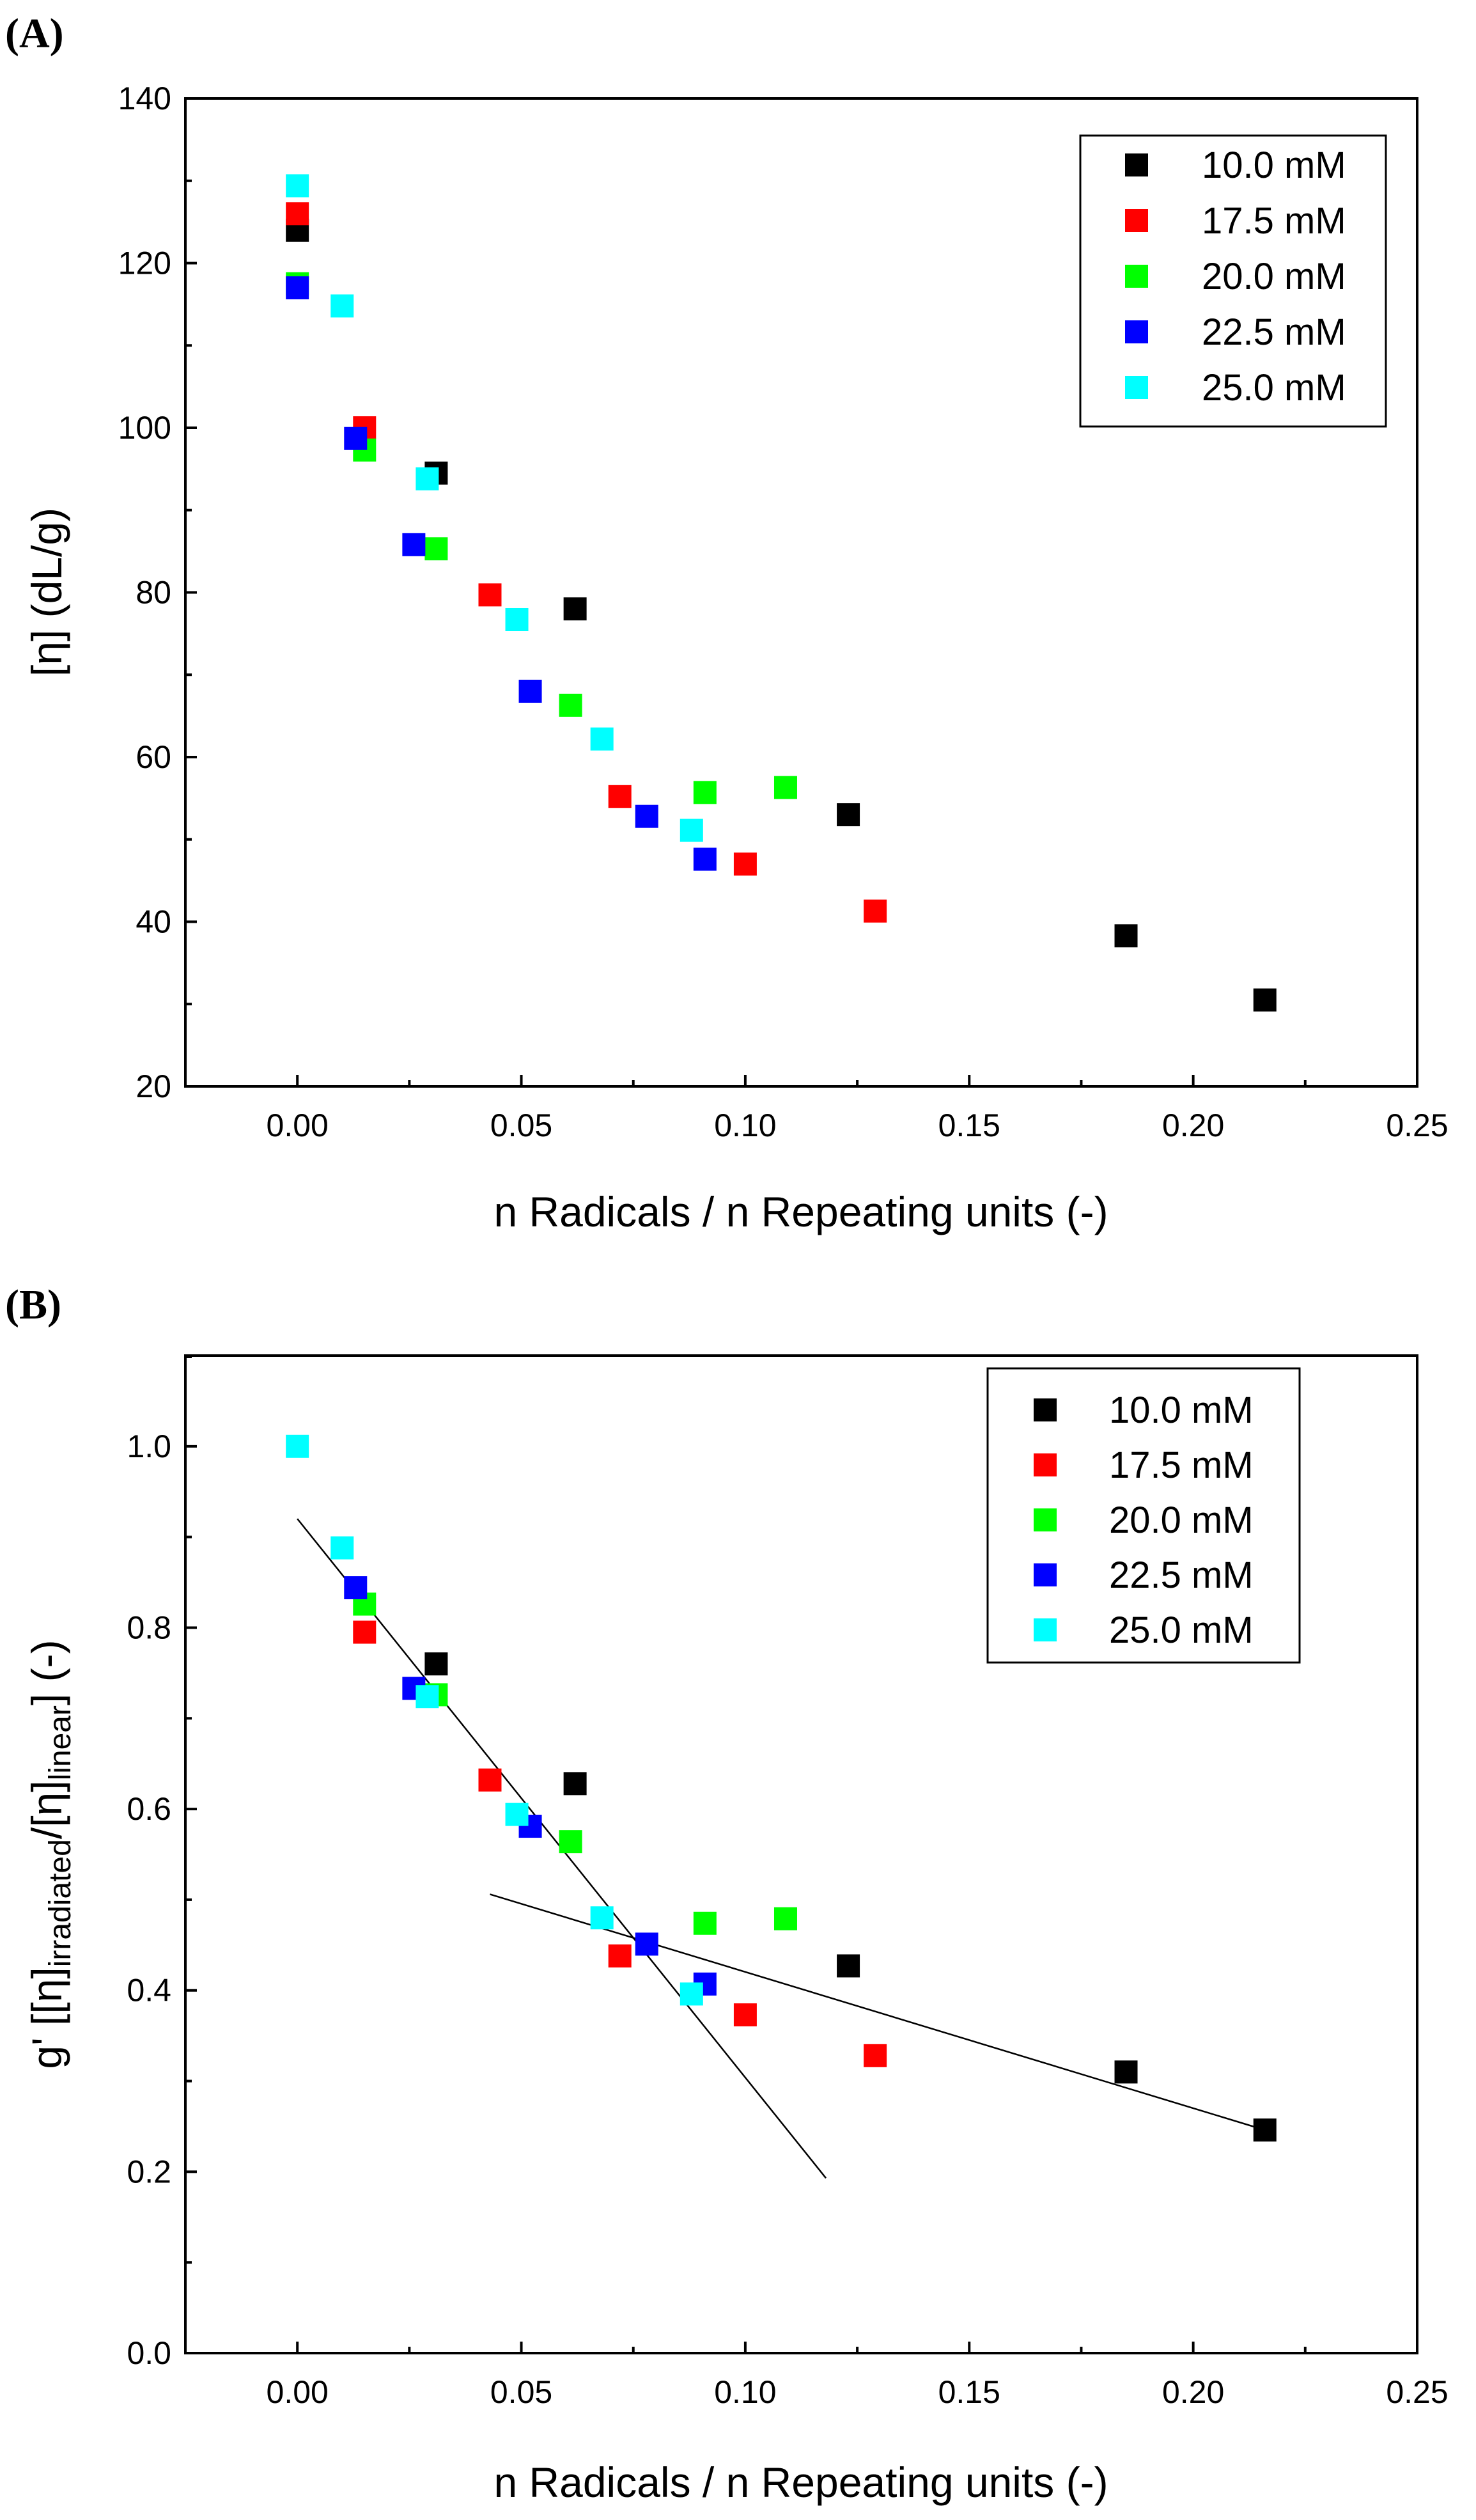 Image resolution: width=1476 pixels, height=2520 pixels. Describe the element at coordinates (969, 1125) in the screenshot. I see `panel-a-x-tick-label: 0.15` at that location.